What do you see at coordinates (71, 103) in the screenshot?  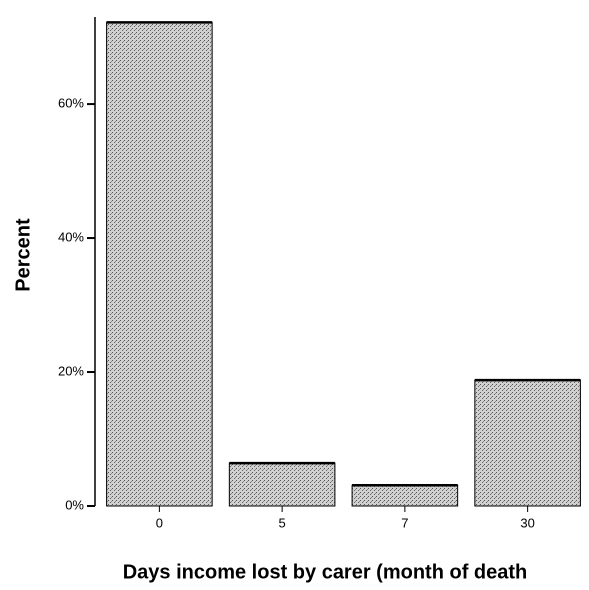 I see `y-tick-label: 60%` at bounding box center [71, 103].